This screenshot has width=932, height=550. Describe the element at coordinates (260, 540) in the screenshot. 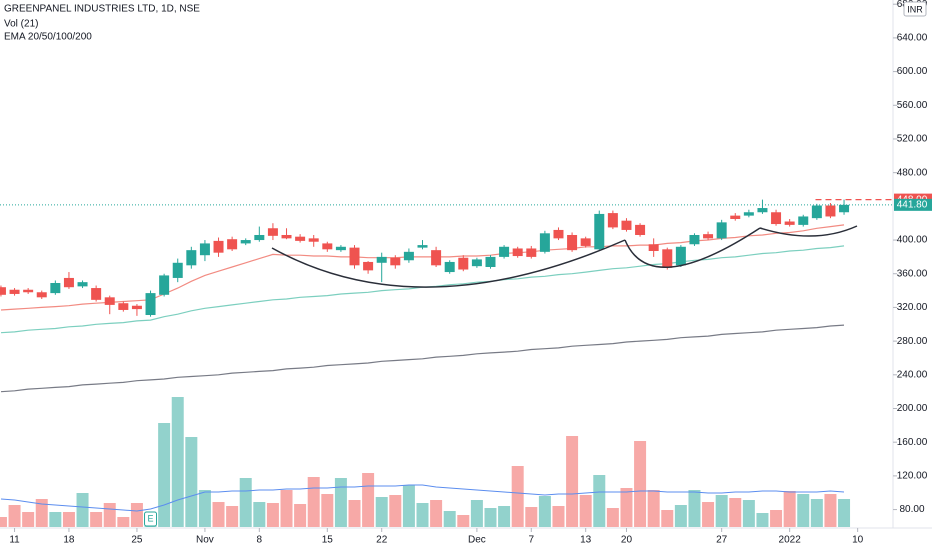

I see `x-tick-label: 8` at that location.